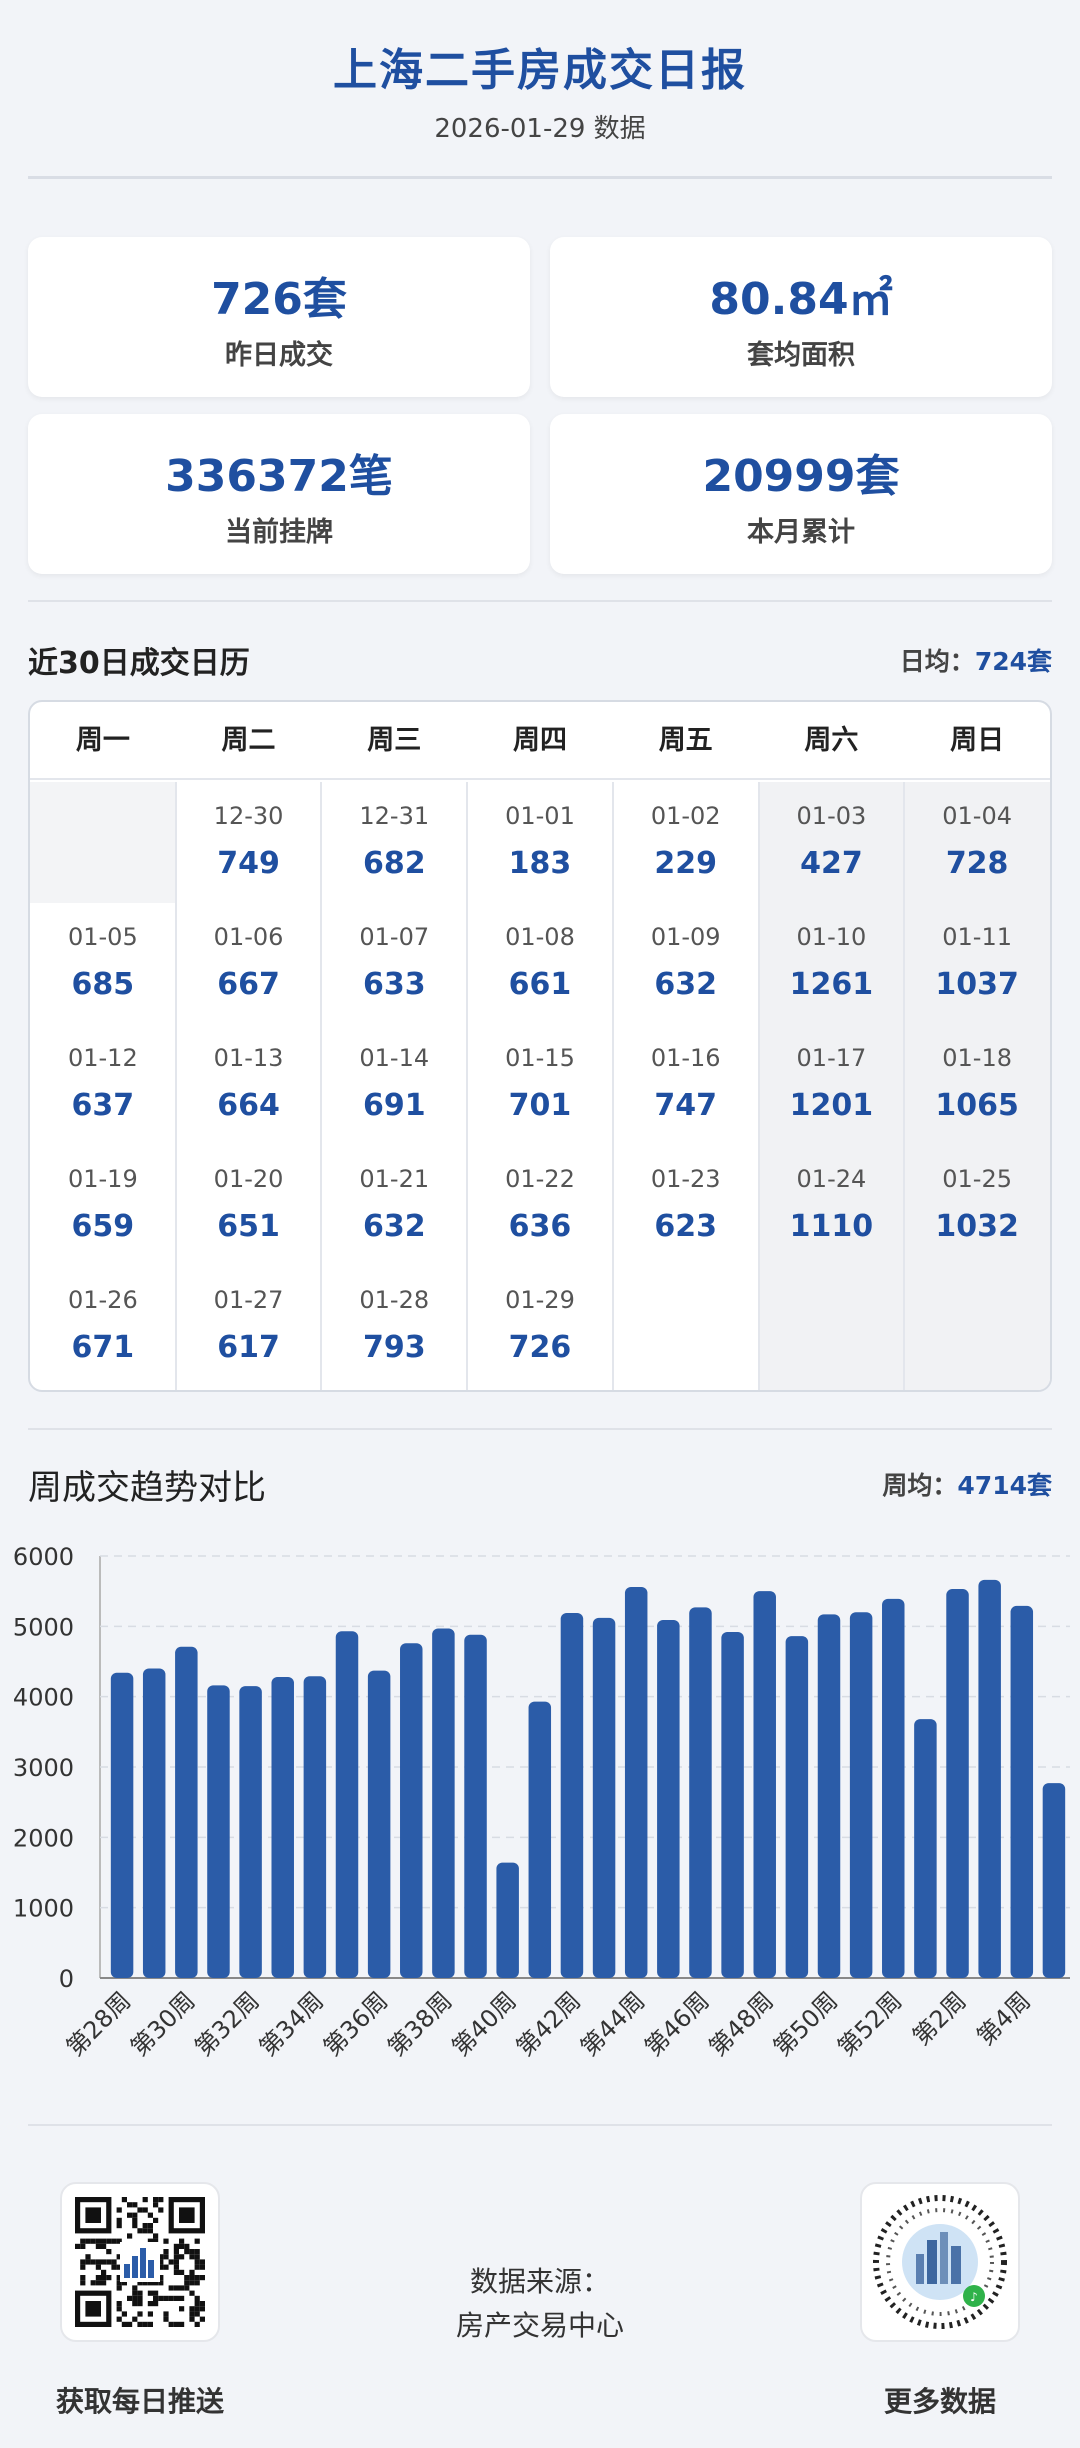 The height and width of the screenshot is (2448, 1080). What do you see at coordinates (98, 2023) in the screenshot?
I see `x-tick-label: 第28周` at bounding box center [98, 2023].